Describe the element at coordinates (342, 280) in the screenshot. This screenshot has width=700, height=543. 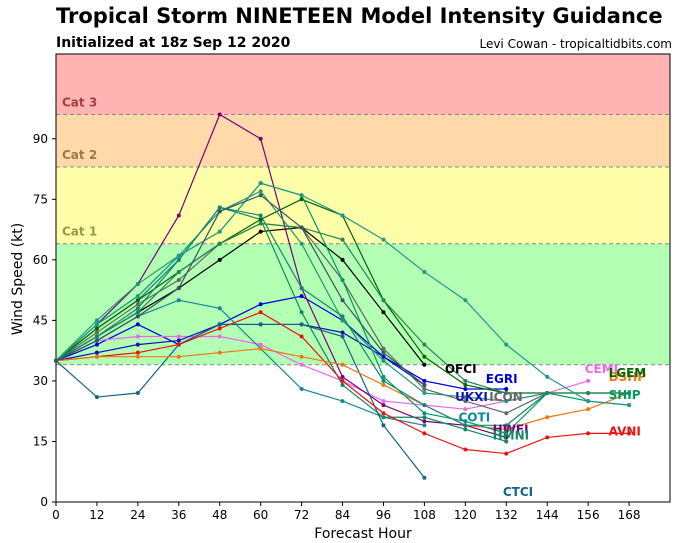
I see `data-point-ship` at that location.